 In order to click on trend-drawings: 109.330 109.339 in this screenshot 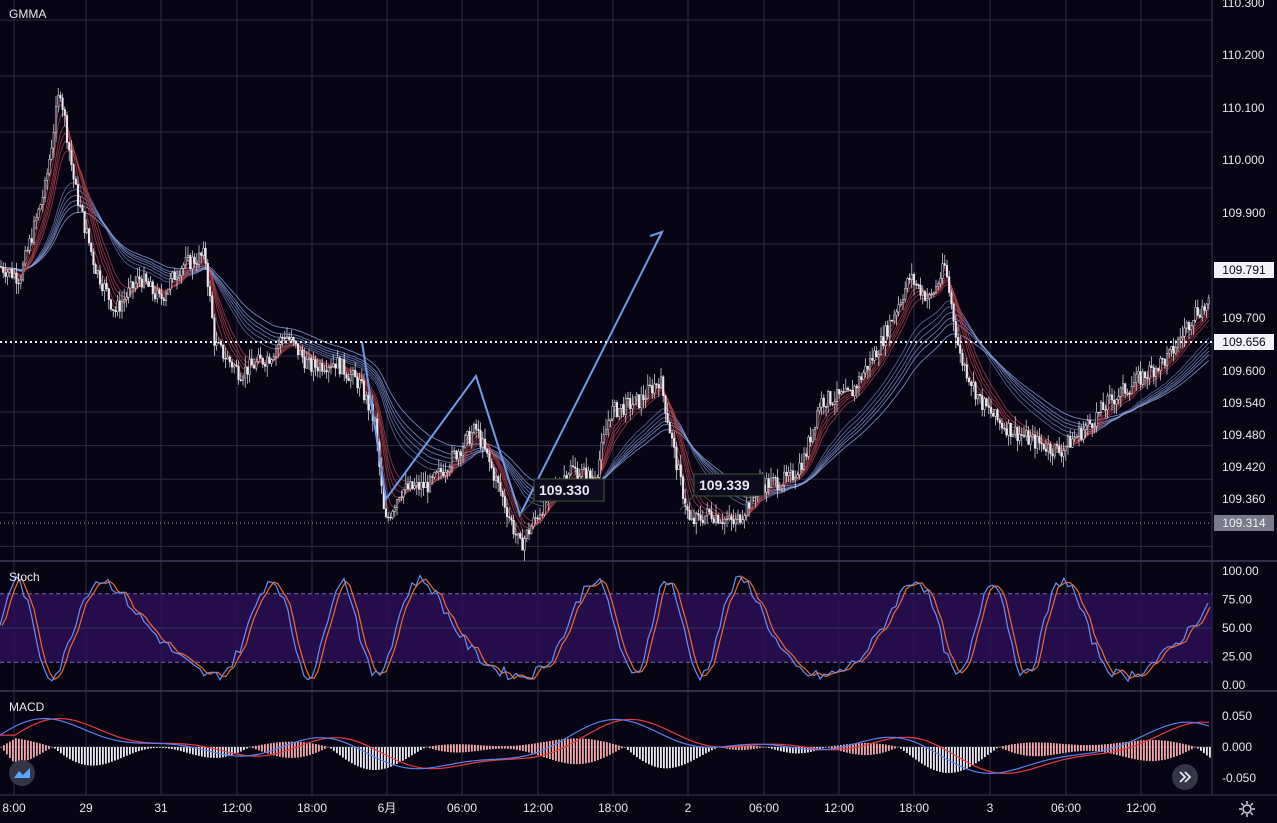, I will do `click(563, 374)`.